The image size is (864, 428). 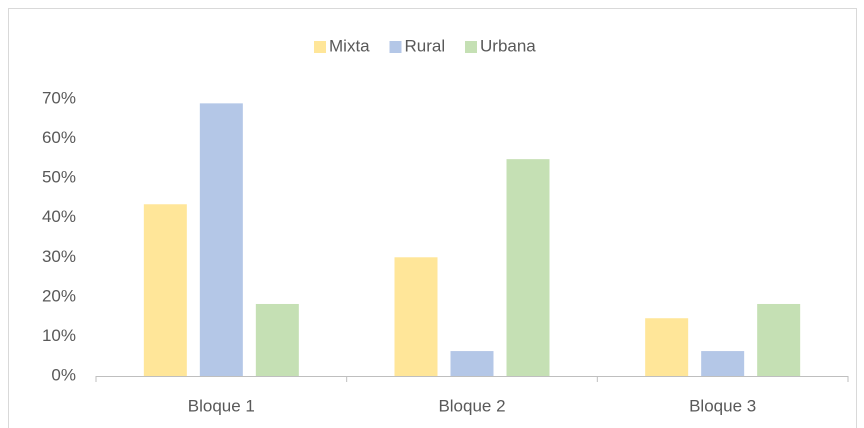 What do you see at coordinates (508, 45) in the screenshot?
I see `legend-label: Urbana` at bounding box center [508, 45].